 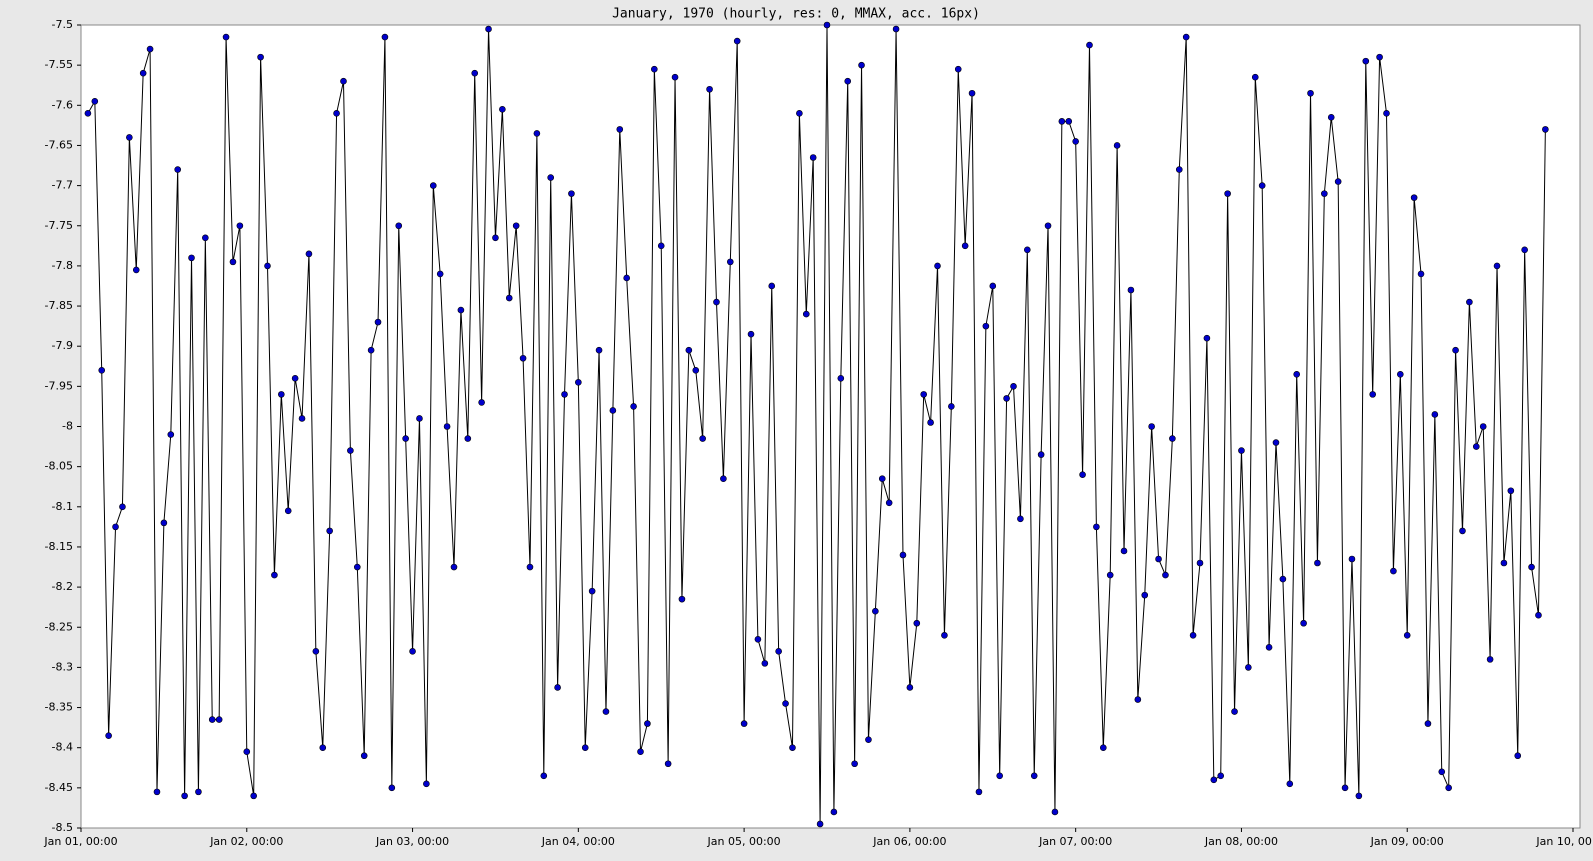 I want to click on y-tick-label: -8.2, so click(x=62, y=586).